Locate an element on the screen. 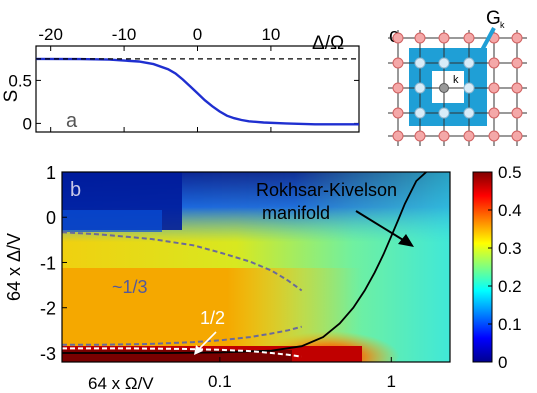 The width and height of the screenshot is (537, 393). panel-b-label: b is located at coordinates (75, 190).